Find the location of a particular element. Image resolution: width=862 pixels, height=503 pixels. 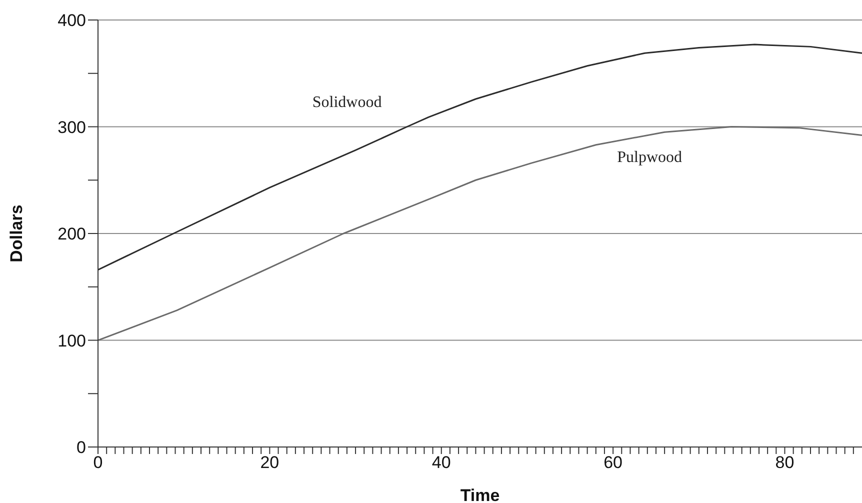

y-tick-label: 0 is located at coordinates (81, 448).